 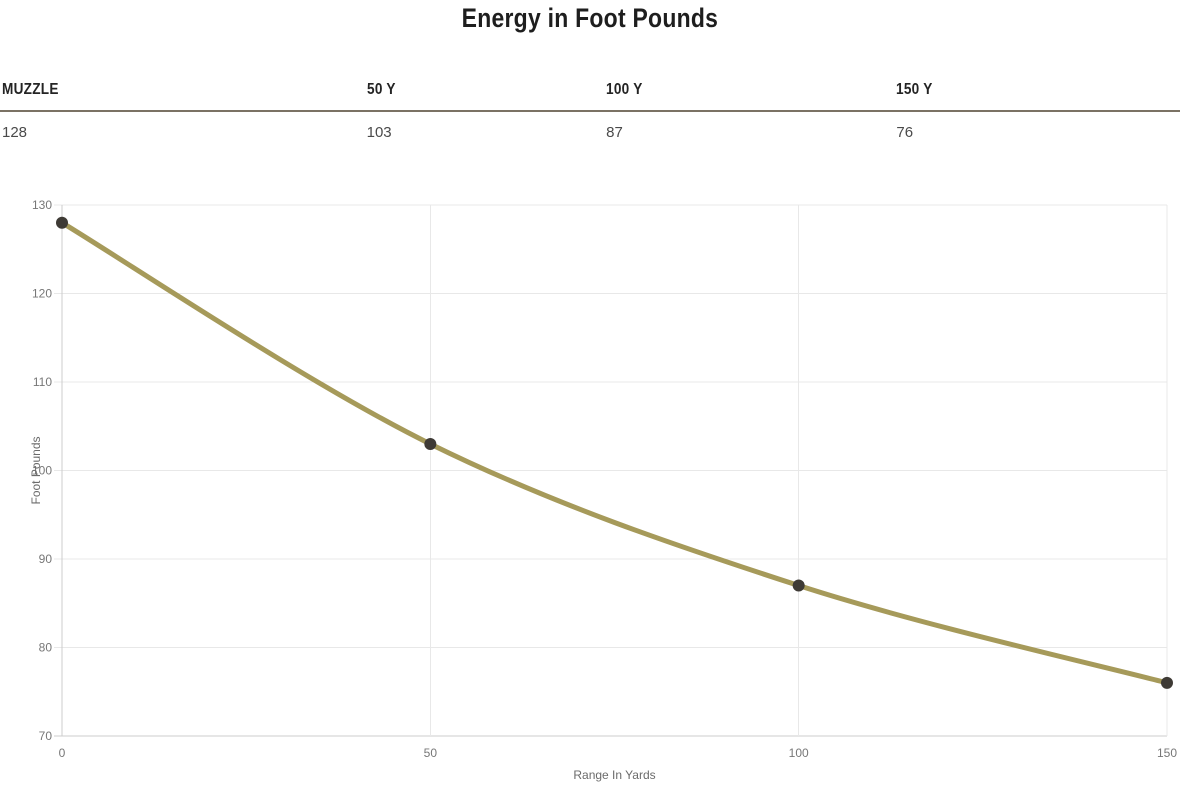 What do you see at coordinates (590, 129) in the screenshot?
I see `energy-table-value-row: 128 103 87 76` at bounding box center [590, 129].